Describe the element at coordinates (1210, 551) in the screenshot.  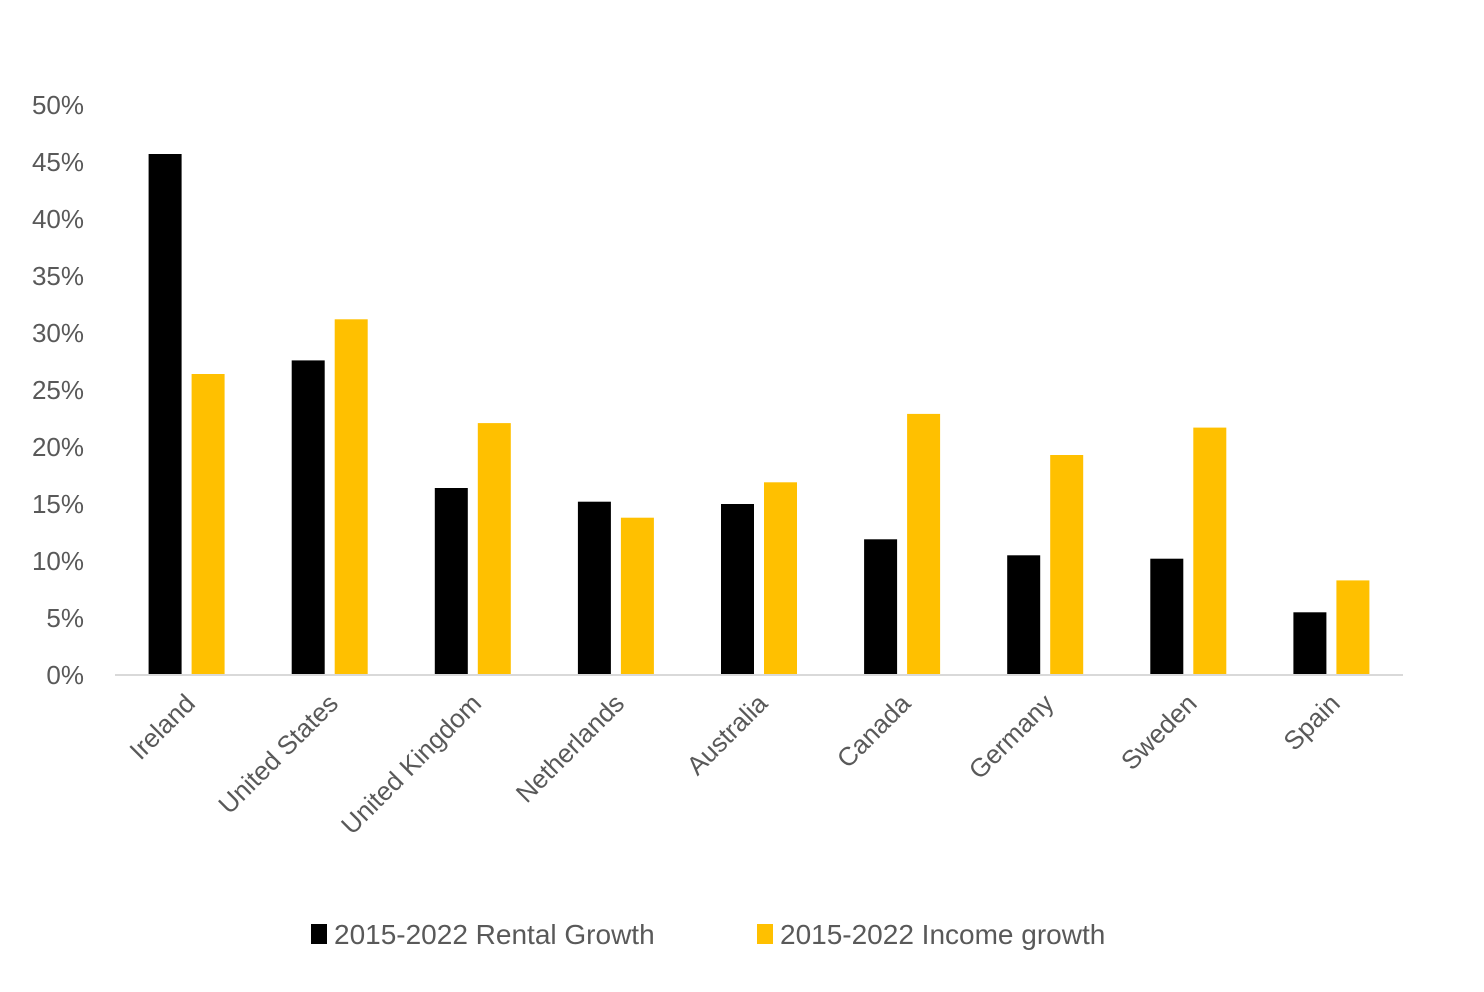
I see `bar-sweden-income-growth` at that location.